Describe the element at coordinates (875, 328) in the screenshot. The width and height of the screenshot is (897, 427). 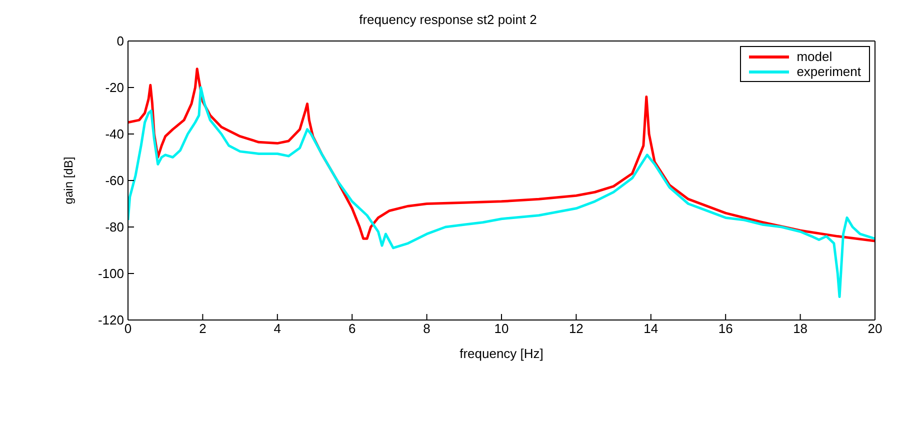
I see `x-tick-label: 20` at that location.